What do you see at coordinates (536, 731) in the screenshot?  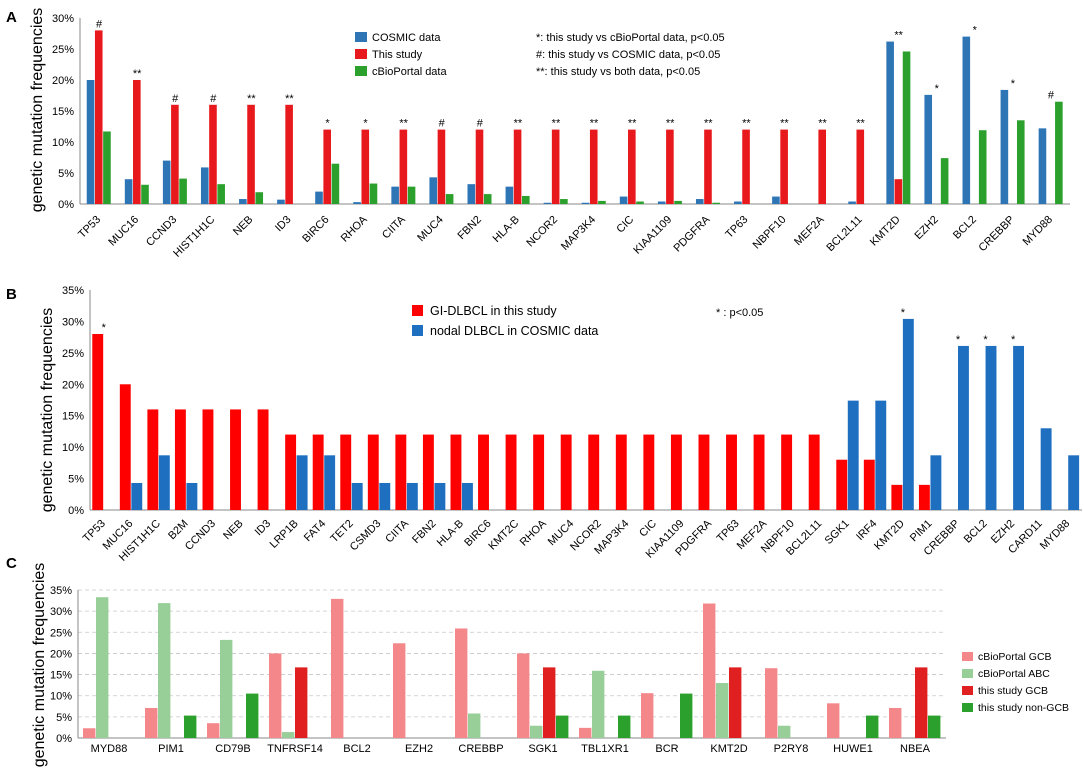 I see `panel-c-bar-cbioportal-abc-sgk1` at bounding box center [536, 731].